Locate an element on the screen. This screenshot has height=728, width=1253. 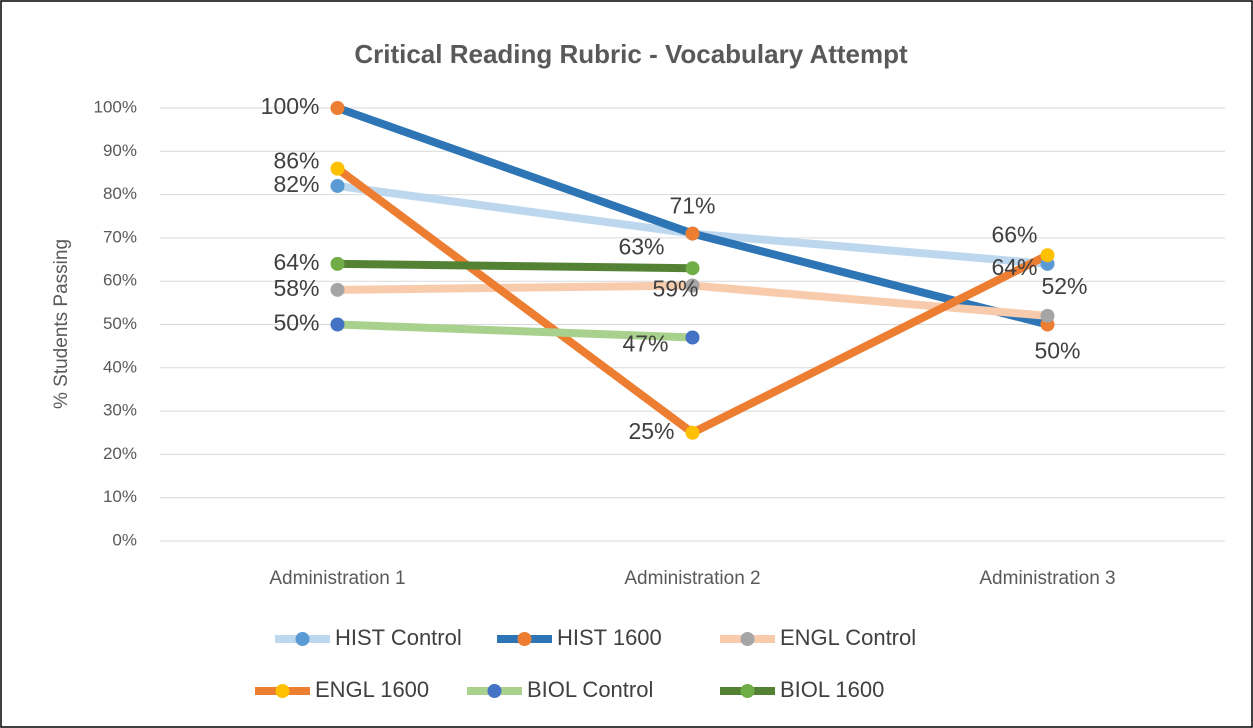
y-tick-label: 50% is located at coordinates (120, 323).